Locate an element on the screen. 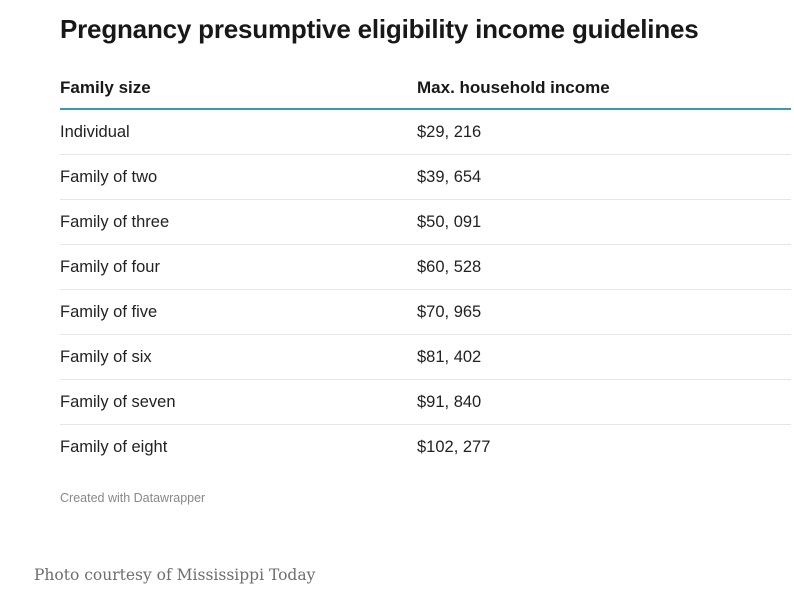 The image size is (794, 596). family-size-cell: Family of three is located at coordinates (238, 222).